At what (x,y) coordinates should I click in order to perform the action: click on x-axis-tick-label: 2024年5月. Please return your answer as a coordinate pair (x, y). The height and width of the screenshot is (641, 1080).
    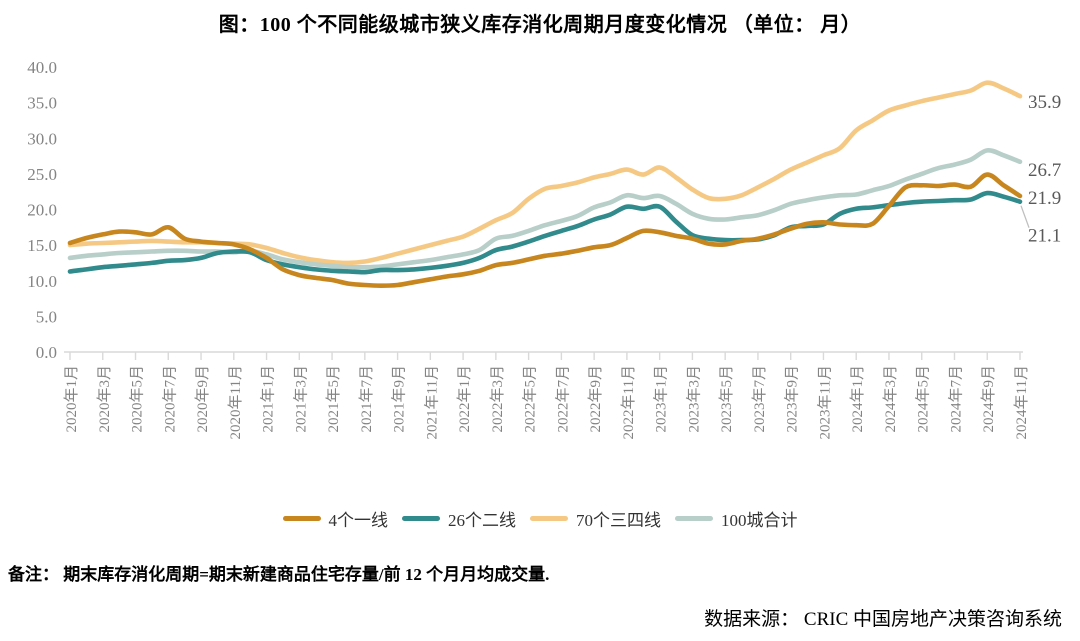
    Looking at the image, I should click on (923, 399).